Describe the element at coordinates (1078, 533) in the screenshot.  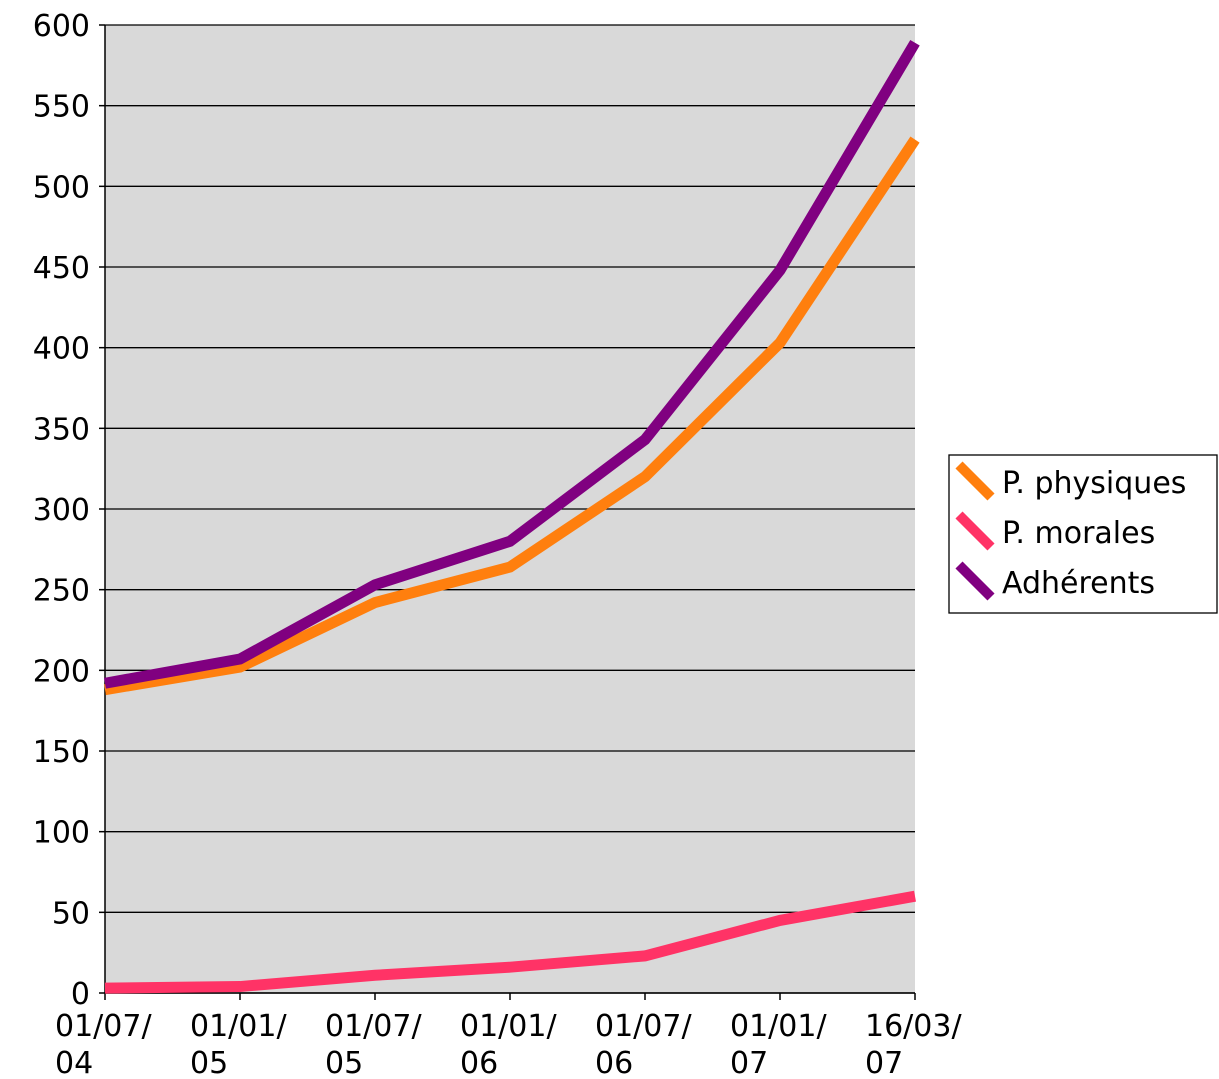
I see `legend-label: P. morales` at that location.